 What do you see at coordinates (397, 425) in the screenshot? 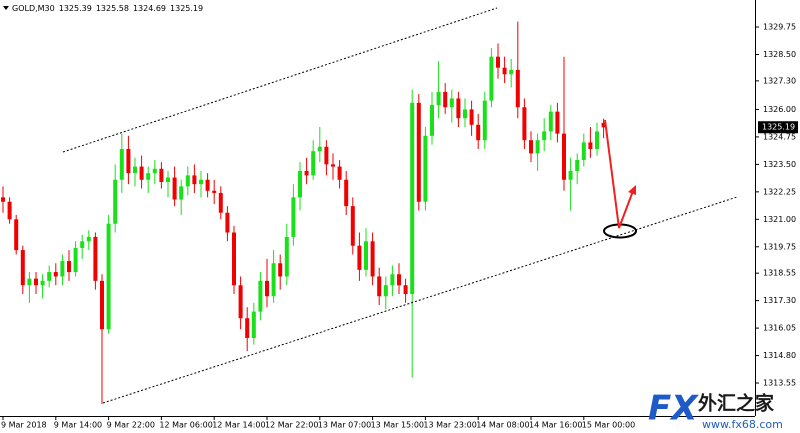
I see `x-tick-label: 13 Mar 15:00` at bounding box center [397, 425].